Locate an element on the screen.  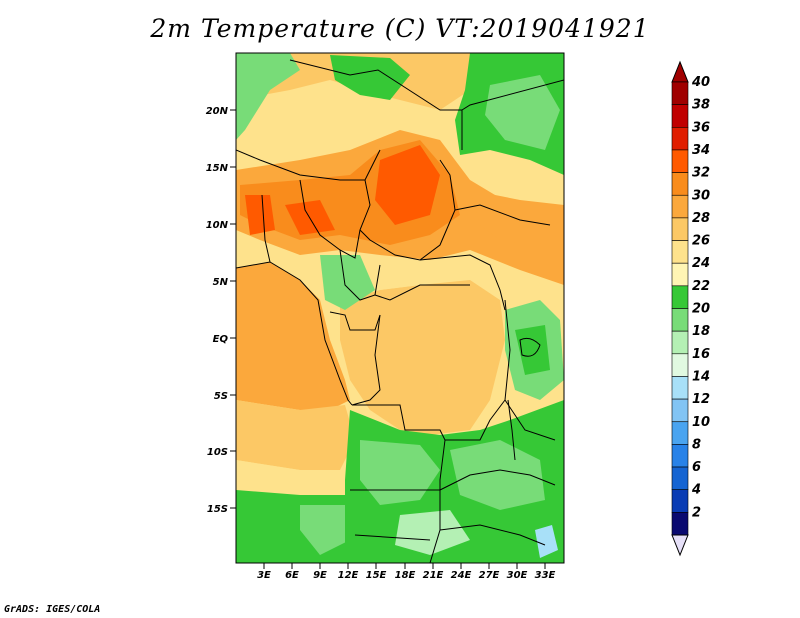
lon-label: 6E is located at coordinates (292, 575).